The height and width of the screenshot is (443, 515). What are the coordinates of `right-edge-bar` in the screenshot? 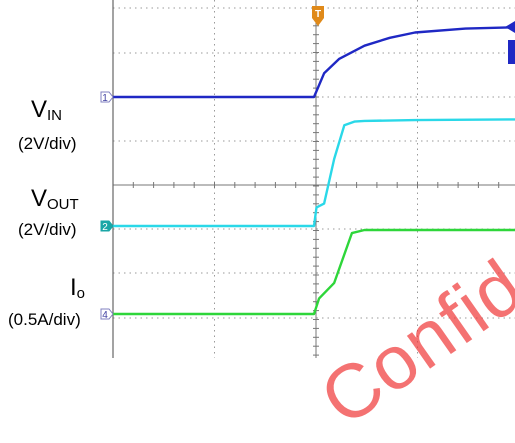 It's located at (511, 52).